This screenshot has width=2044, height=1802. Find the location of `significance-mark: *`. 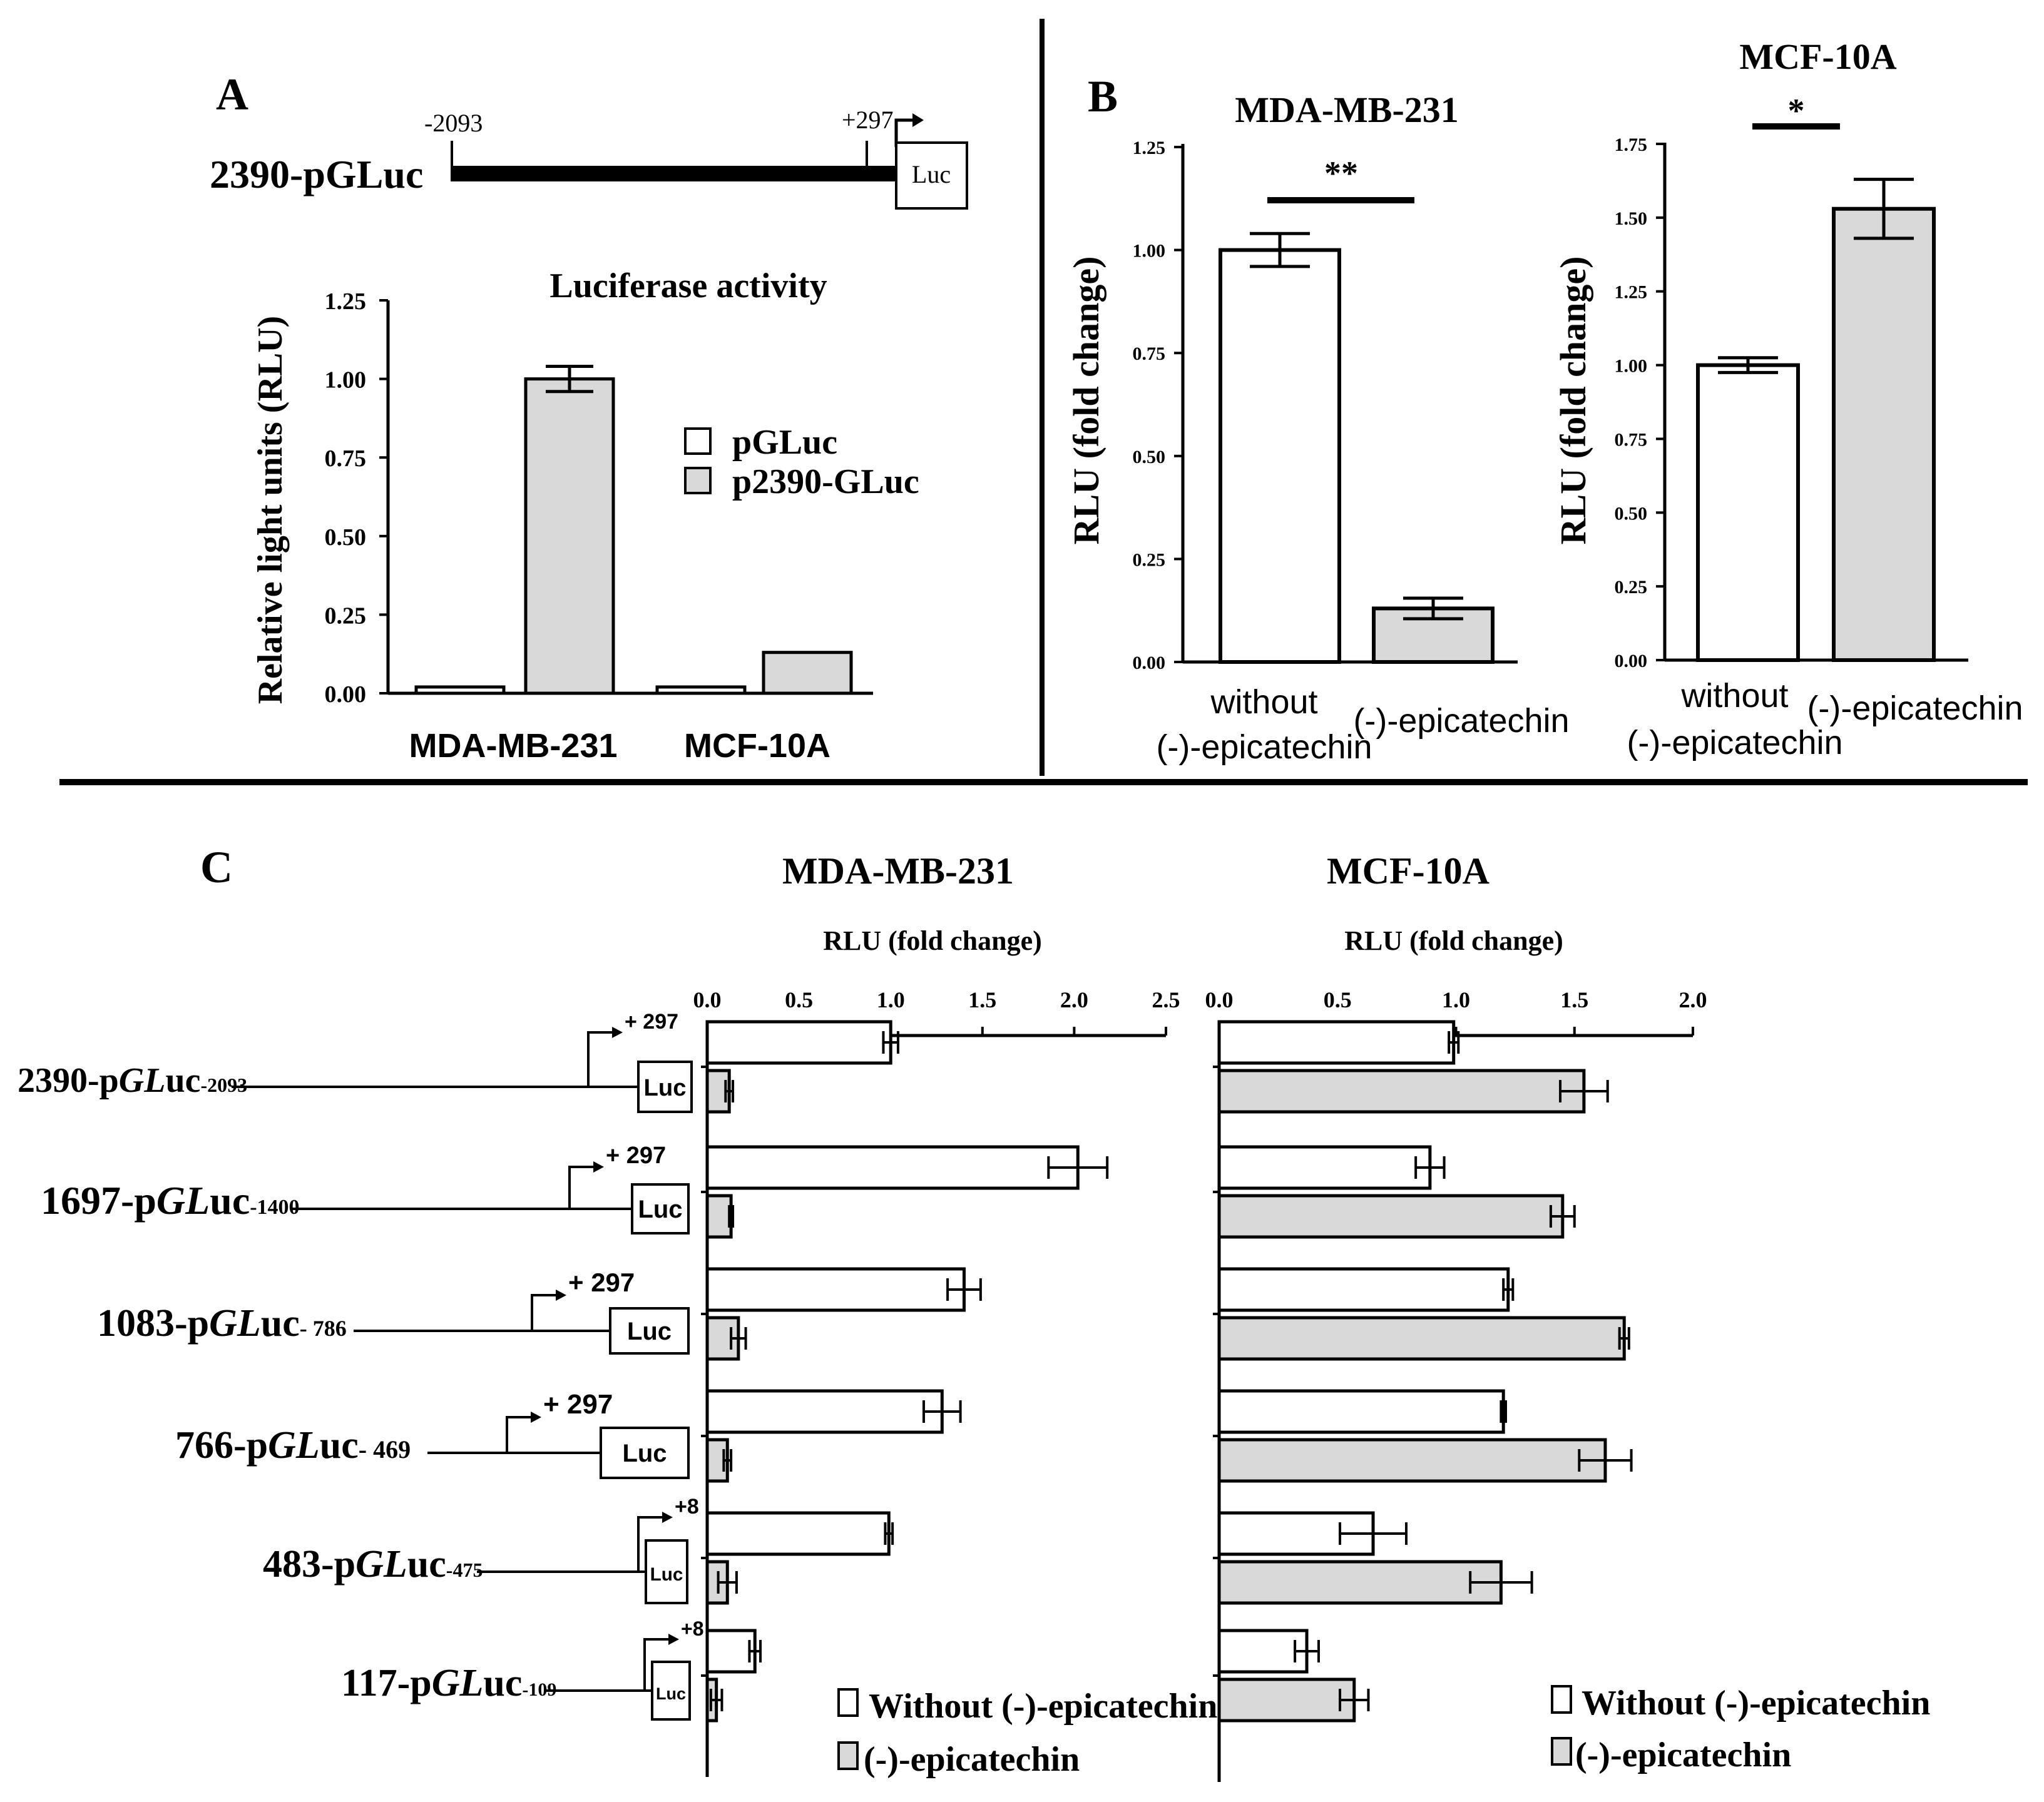

significance-mark: * is located at coordinates (1796, 111).